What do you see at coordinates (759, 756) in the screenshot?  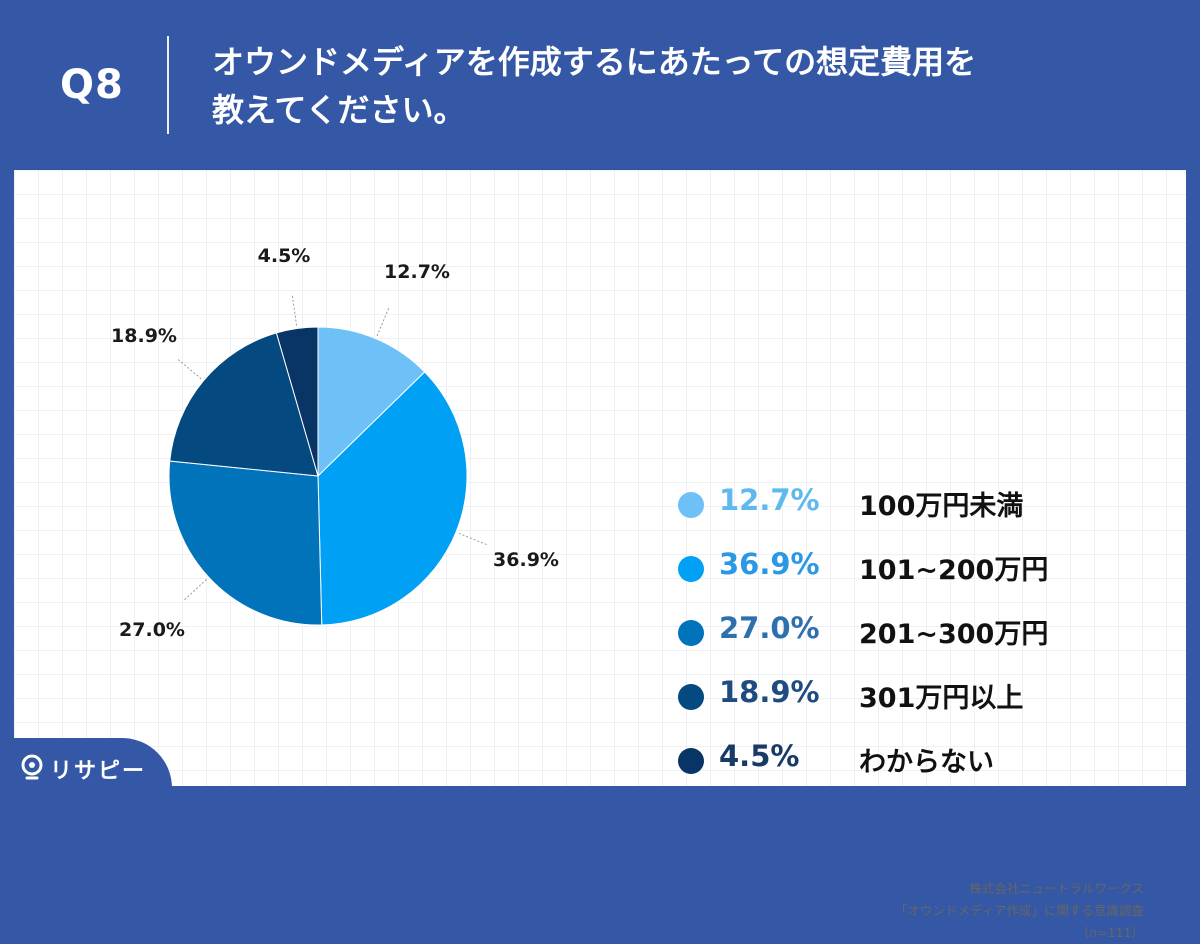 I see `legend-percent: 4.5%` at bounding box center [759, 756].